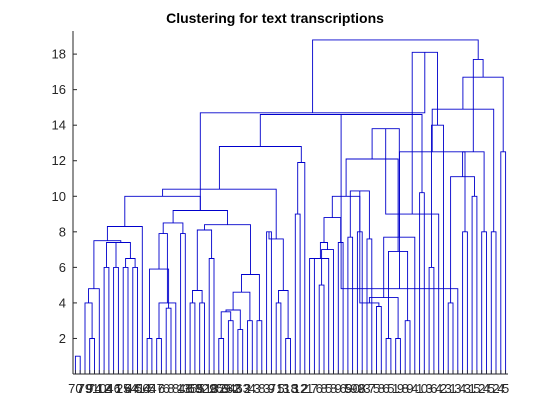 The width and height of the screenshot is (560, 420). Describe the element at coordinates (137, 388) in the screenshot. I see `leaf-label: 41` at that location.